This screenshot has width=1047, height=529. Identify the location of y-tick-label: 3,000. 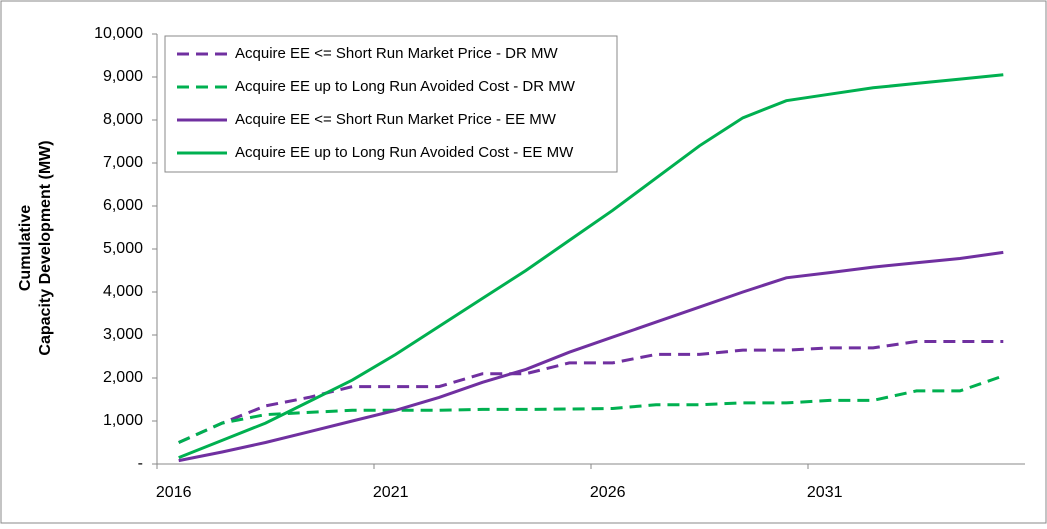
(123, 334).